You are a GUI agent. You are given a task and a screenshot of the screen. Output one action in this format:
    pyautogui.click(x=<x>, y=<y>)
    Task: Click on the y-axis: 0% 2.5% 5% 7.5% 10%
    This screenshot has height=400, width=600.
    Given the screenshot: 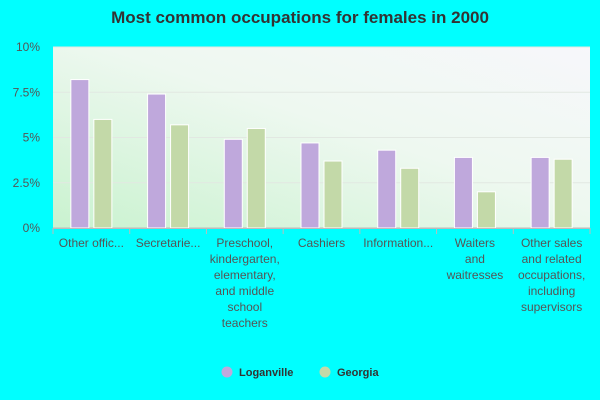 What is the action you would take?
    pyautogui.click(x=27, y=137)
    